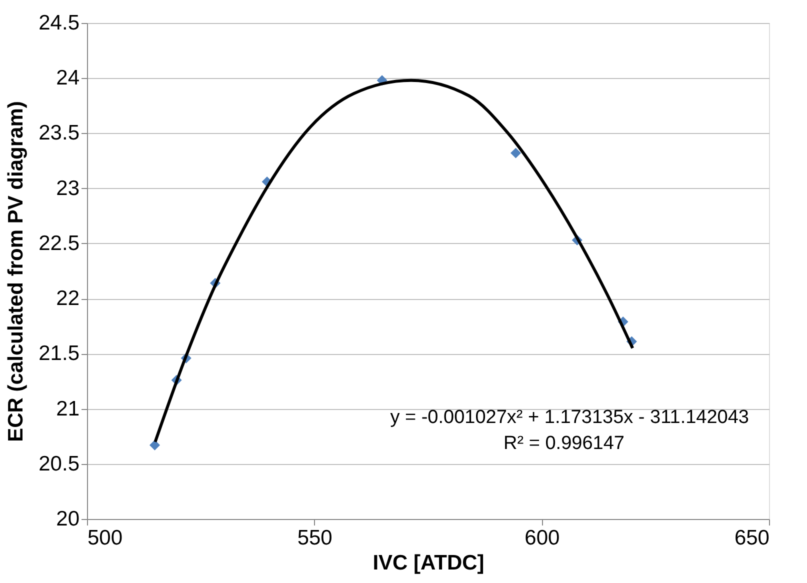  What do you see at coordinates (59, 464) in the screenshot?
I see `y-tick-label: 20.5` at bounding box center [59, 464].